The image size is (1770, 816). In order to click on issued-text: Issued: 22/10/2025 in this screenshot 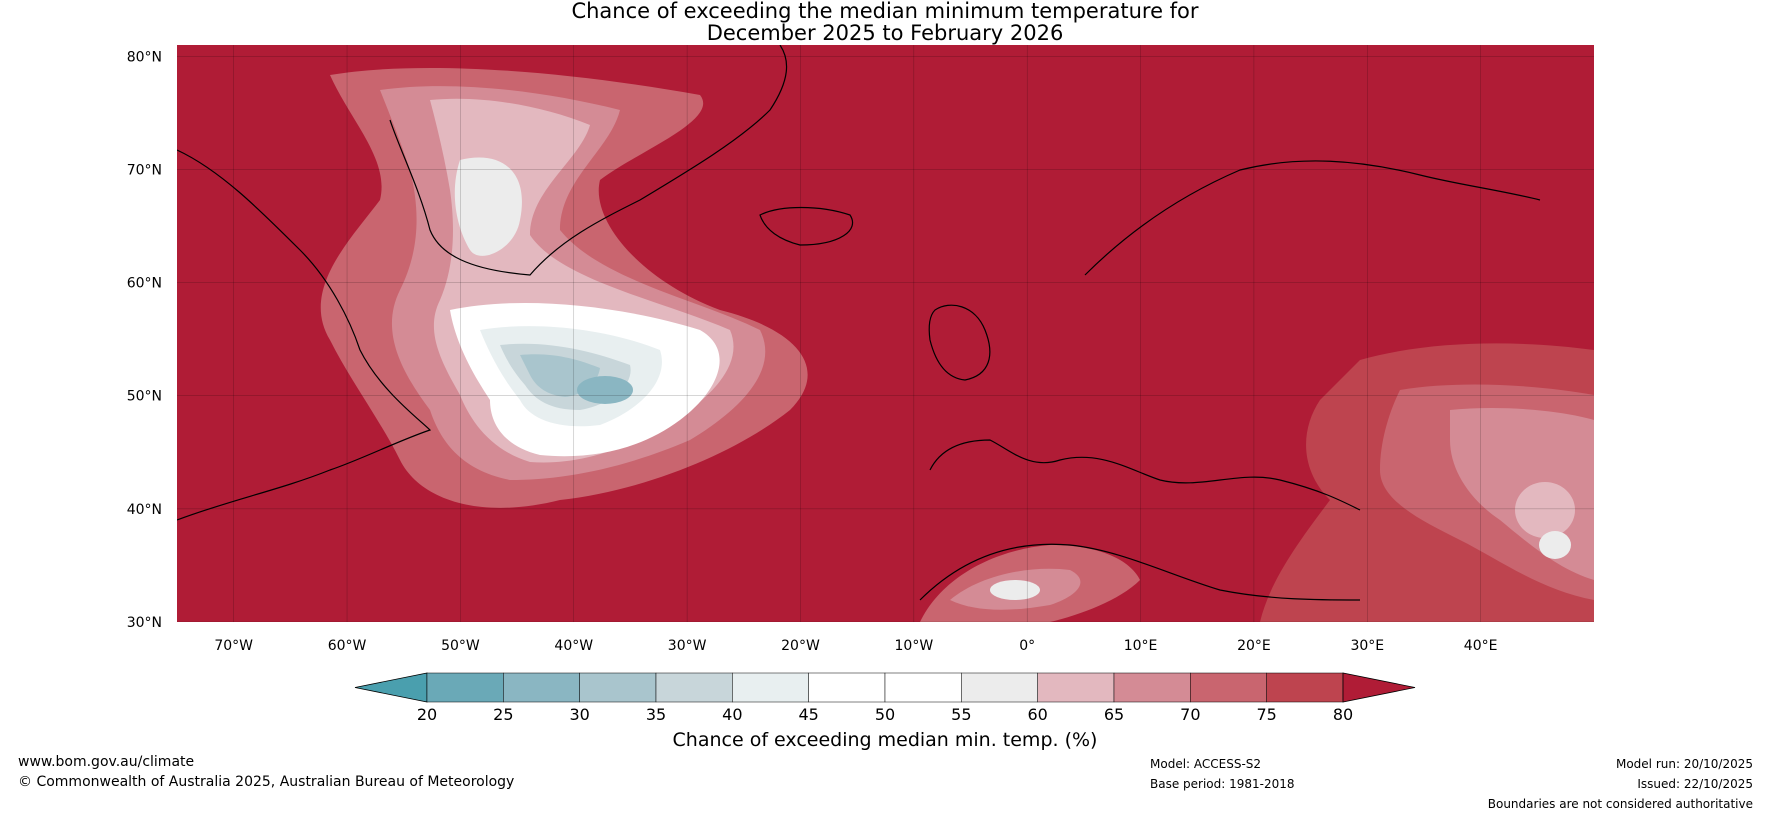, I will do `click(1695, 784)`.